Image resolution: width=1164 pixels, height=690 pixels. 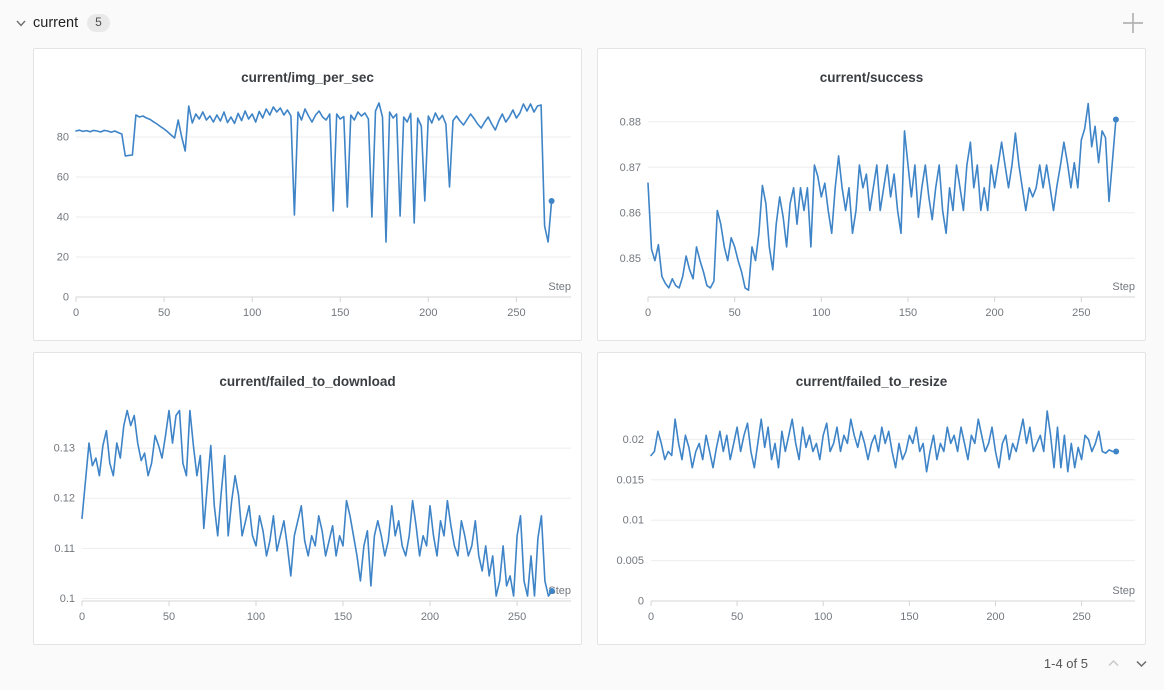 I want to click on y-tick-label: 0.85, so click(x=630, y=259).